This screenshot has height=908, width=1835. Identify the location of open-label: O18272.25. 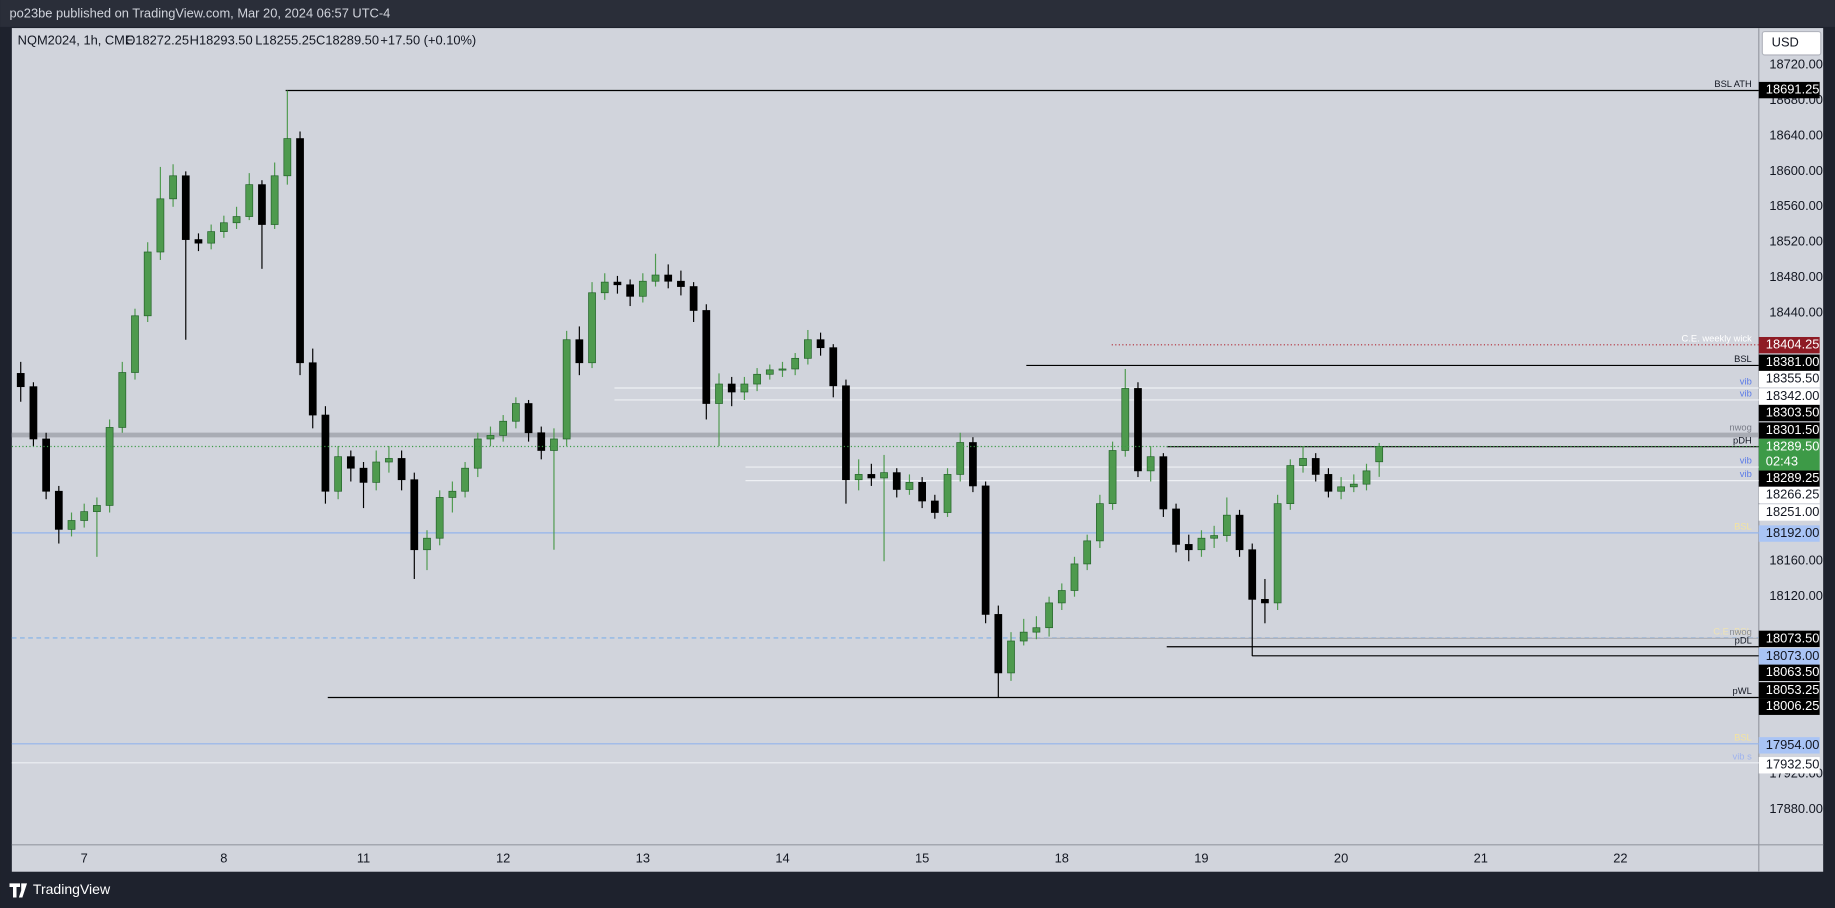
(157, 39).